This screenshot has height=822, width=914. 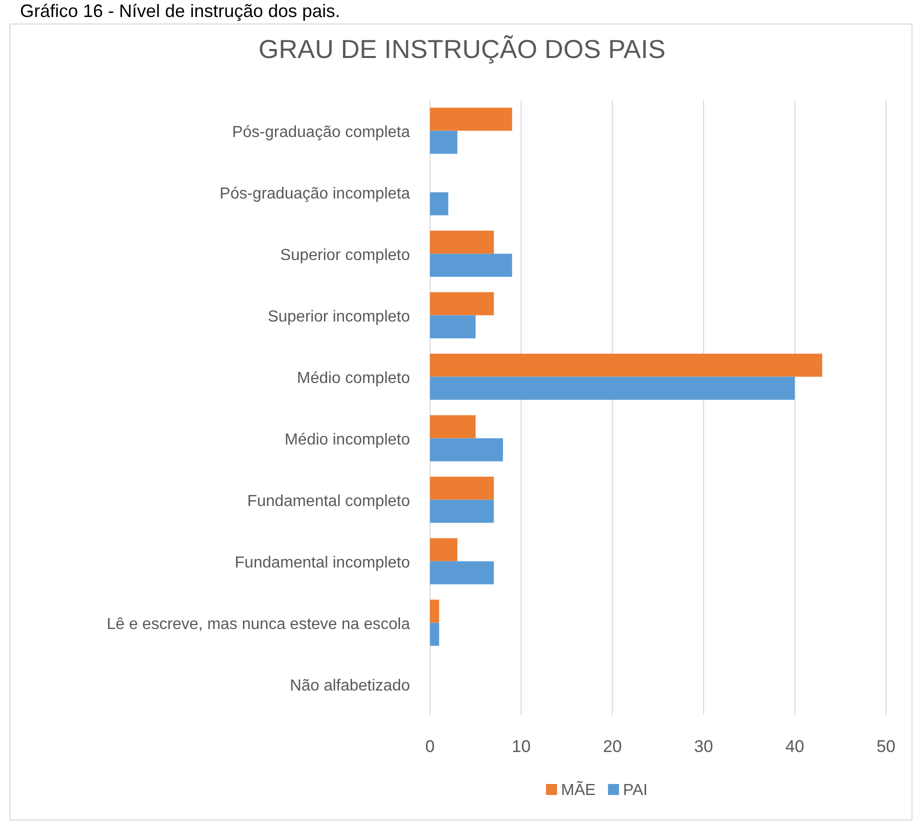 I want to click on legend-label: PAI, so click(x=635, y=790).